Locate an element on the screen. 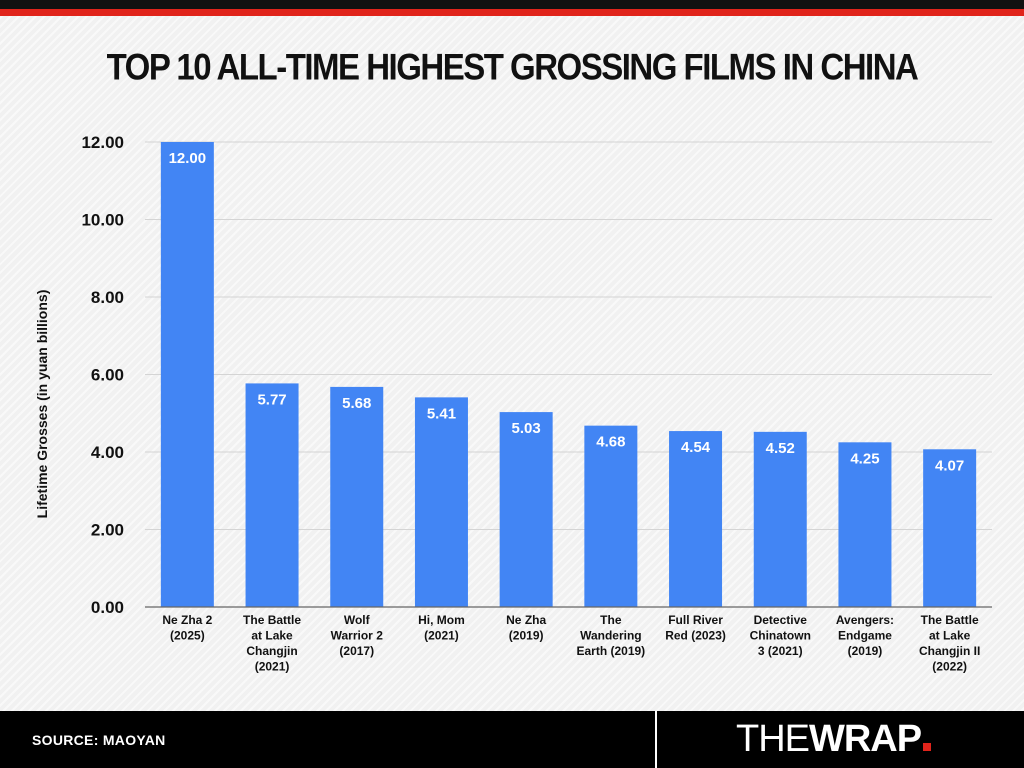 This screenshot has height=768, width=1024. top-red-stripe is located at coordinates (512, 12).